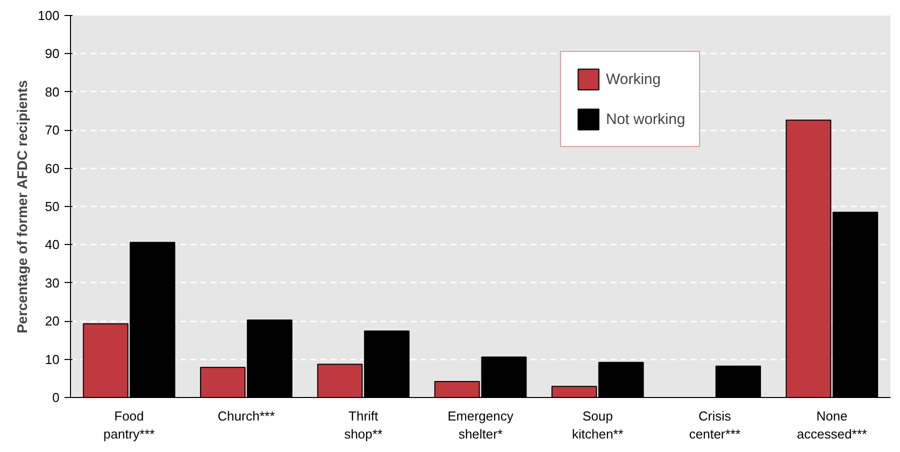 The height and width of the screenshot is (452, 900). I want to click on y-axis-title: Percentage of former AFDC recipients, so click(22, 207).